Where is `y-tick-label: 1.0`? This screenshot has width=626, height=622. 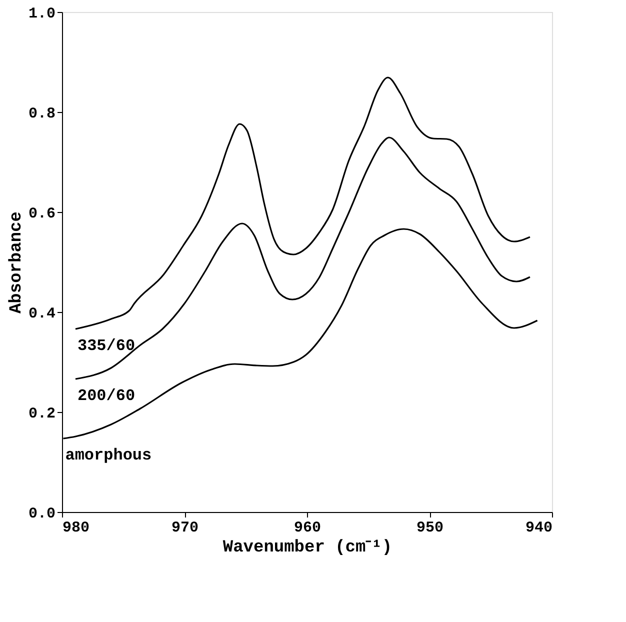 y-tick-label: 1.0 is located at coordinates (42, 14).